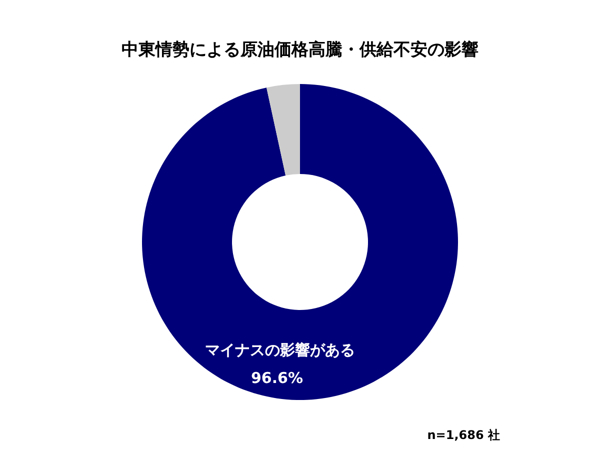 The image size is (600, 467). What do you see at coordinates (277, 378) in the screenshot?
I see `data-label: 96.6%` at bounding box center [277, 378].